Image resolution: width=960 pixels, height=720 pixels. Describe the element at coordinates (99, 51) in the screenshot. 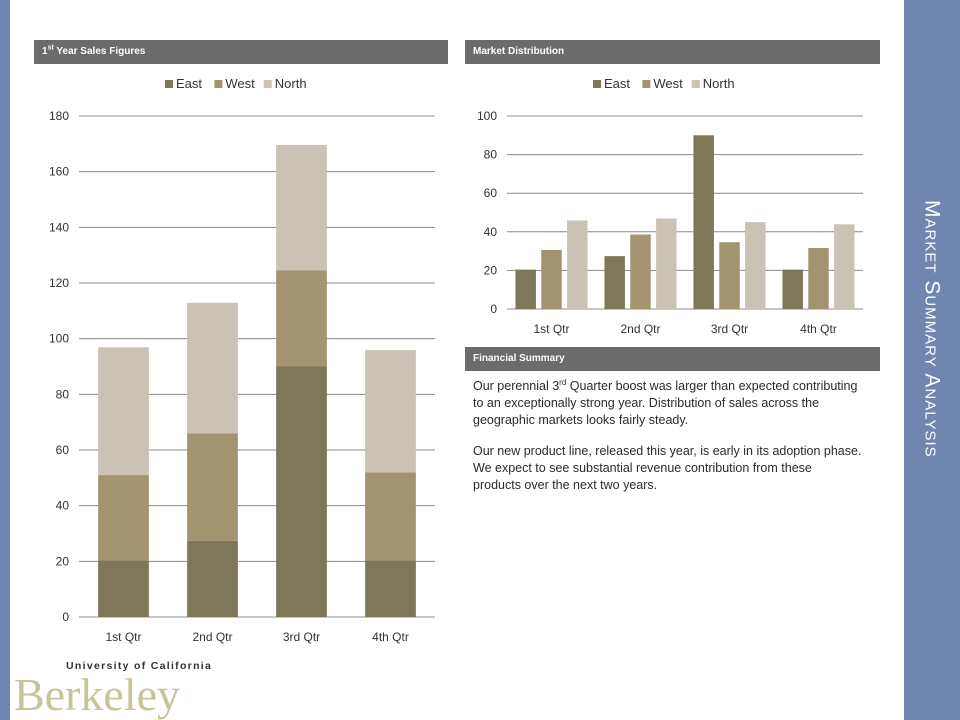

I see `sales-header-suffix: Year Sales Figures` at that location.